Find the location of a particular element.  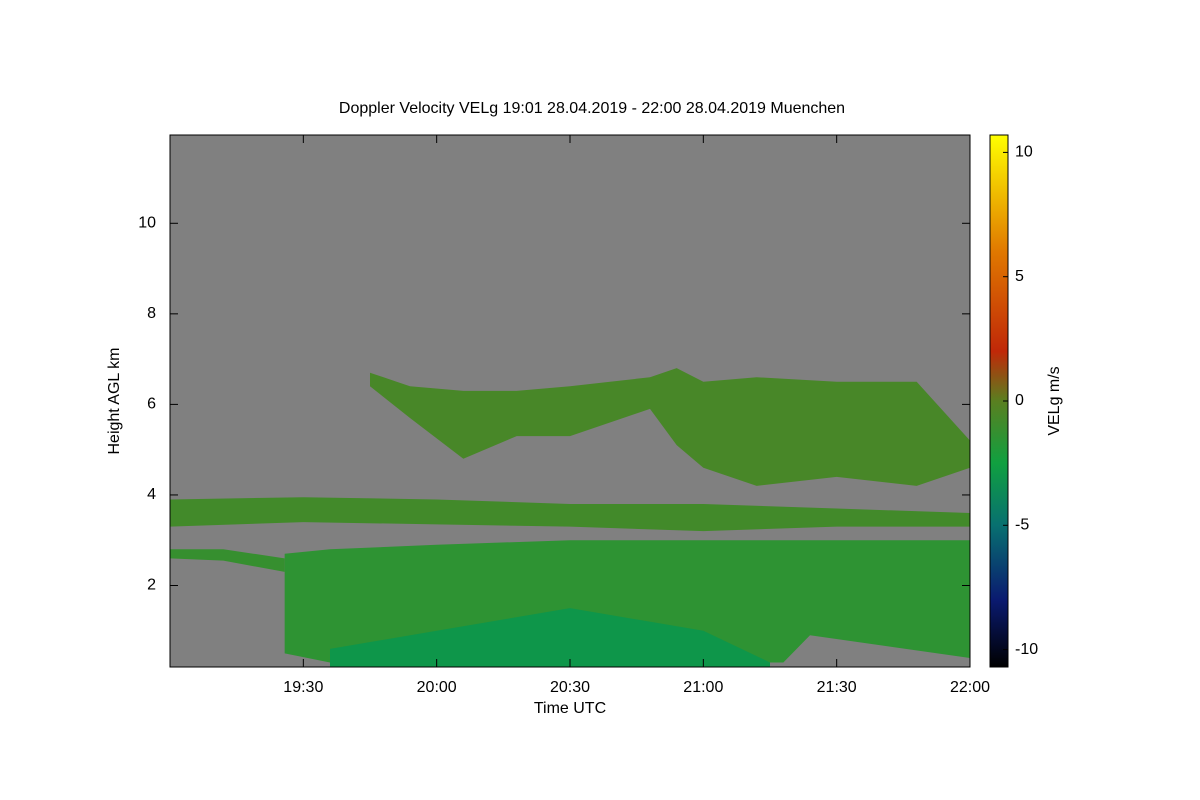

y-tick-label: 4 is located at coordinates (151, 494).